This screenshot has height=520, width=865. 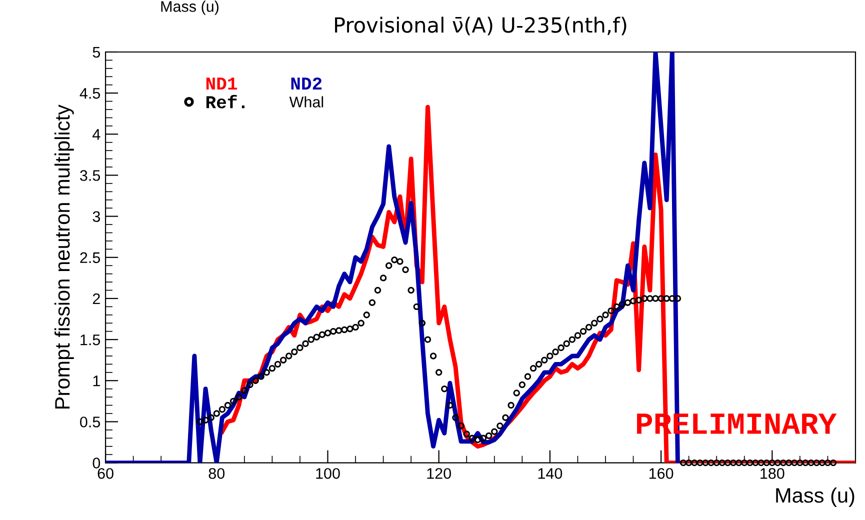 I want to click on text: ND1, so click(x=221, y=84).